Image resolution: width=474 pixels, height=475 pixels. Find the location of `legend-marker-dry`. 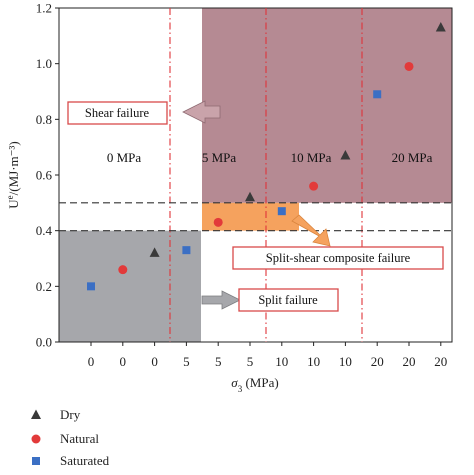

legend-marker-dry is located at coordinates (36, 414).